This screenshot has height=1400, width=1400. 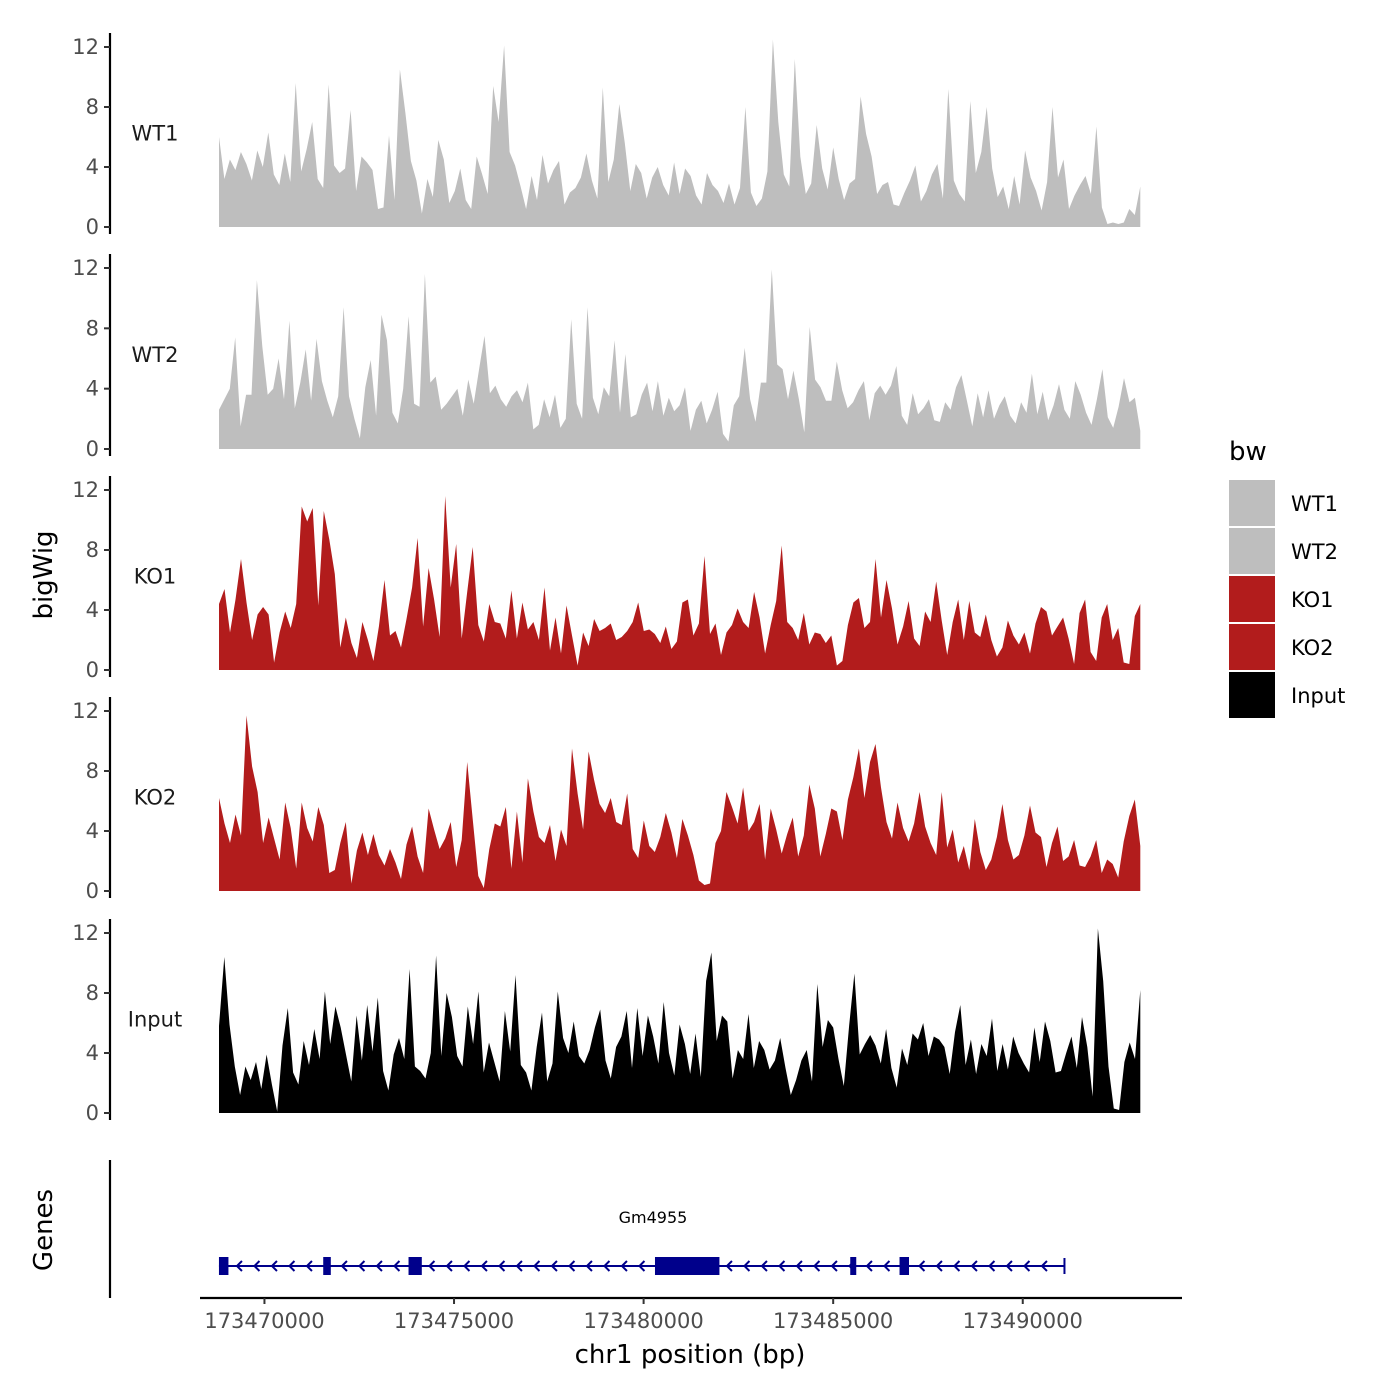 What do you see at coordinates (1314, 504) in the screenshot?
I see `legend-label: WT1` at bounding box center [1314, 504].